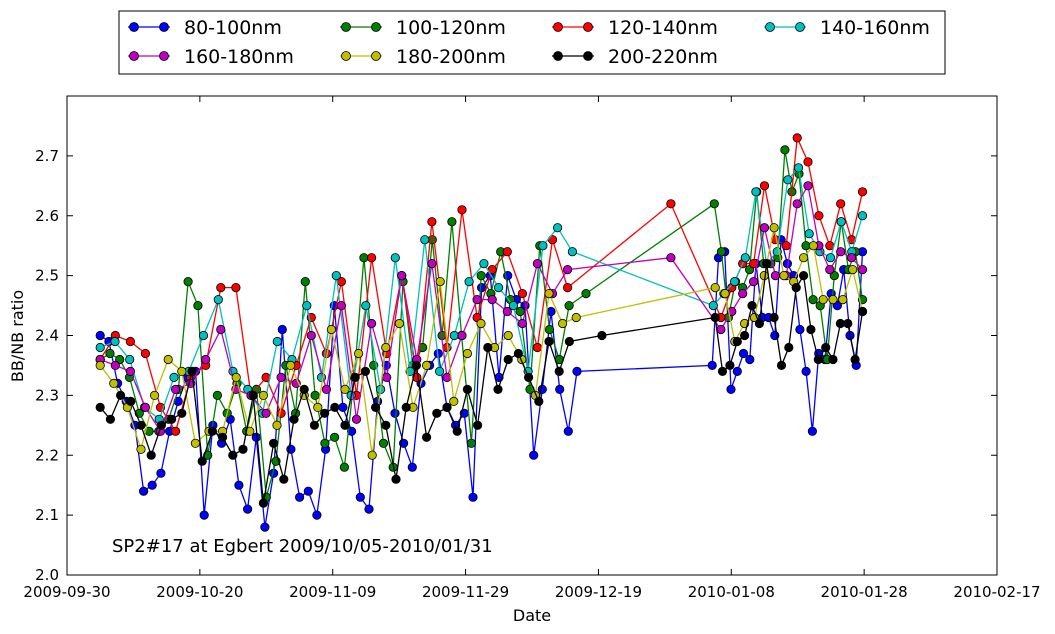  I want to click on y-tick-label: 2.3, so click(47, 395).